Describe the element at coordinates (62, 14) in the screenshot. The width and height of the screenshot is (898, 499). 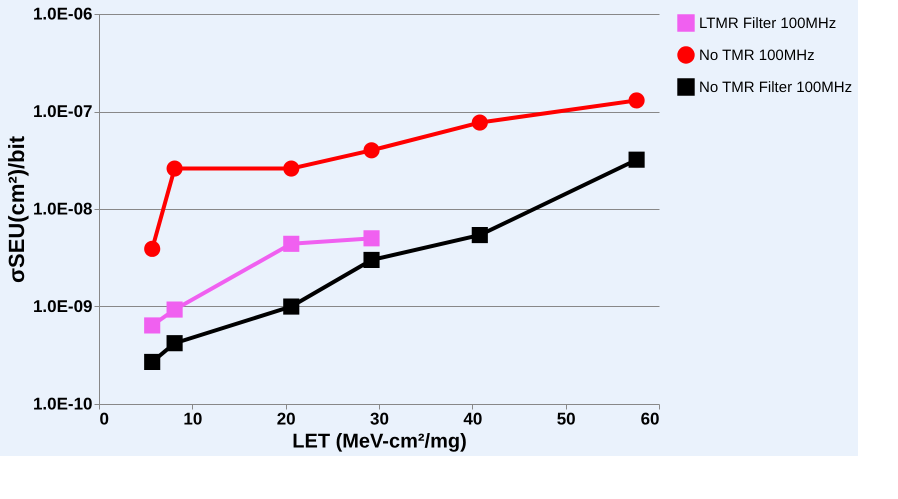
I see `y-tick-label: 1.0E-06` at that location.